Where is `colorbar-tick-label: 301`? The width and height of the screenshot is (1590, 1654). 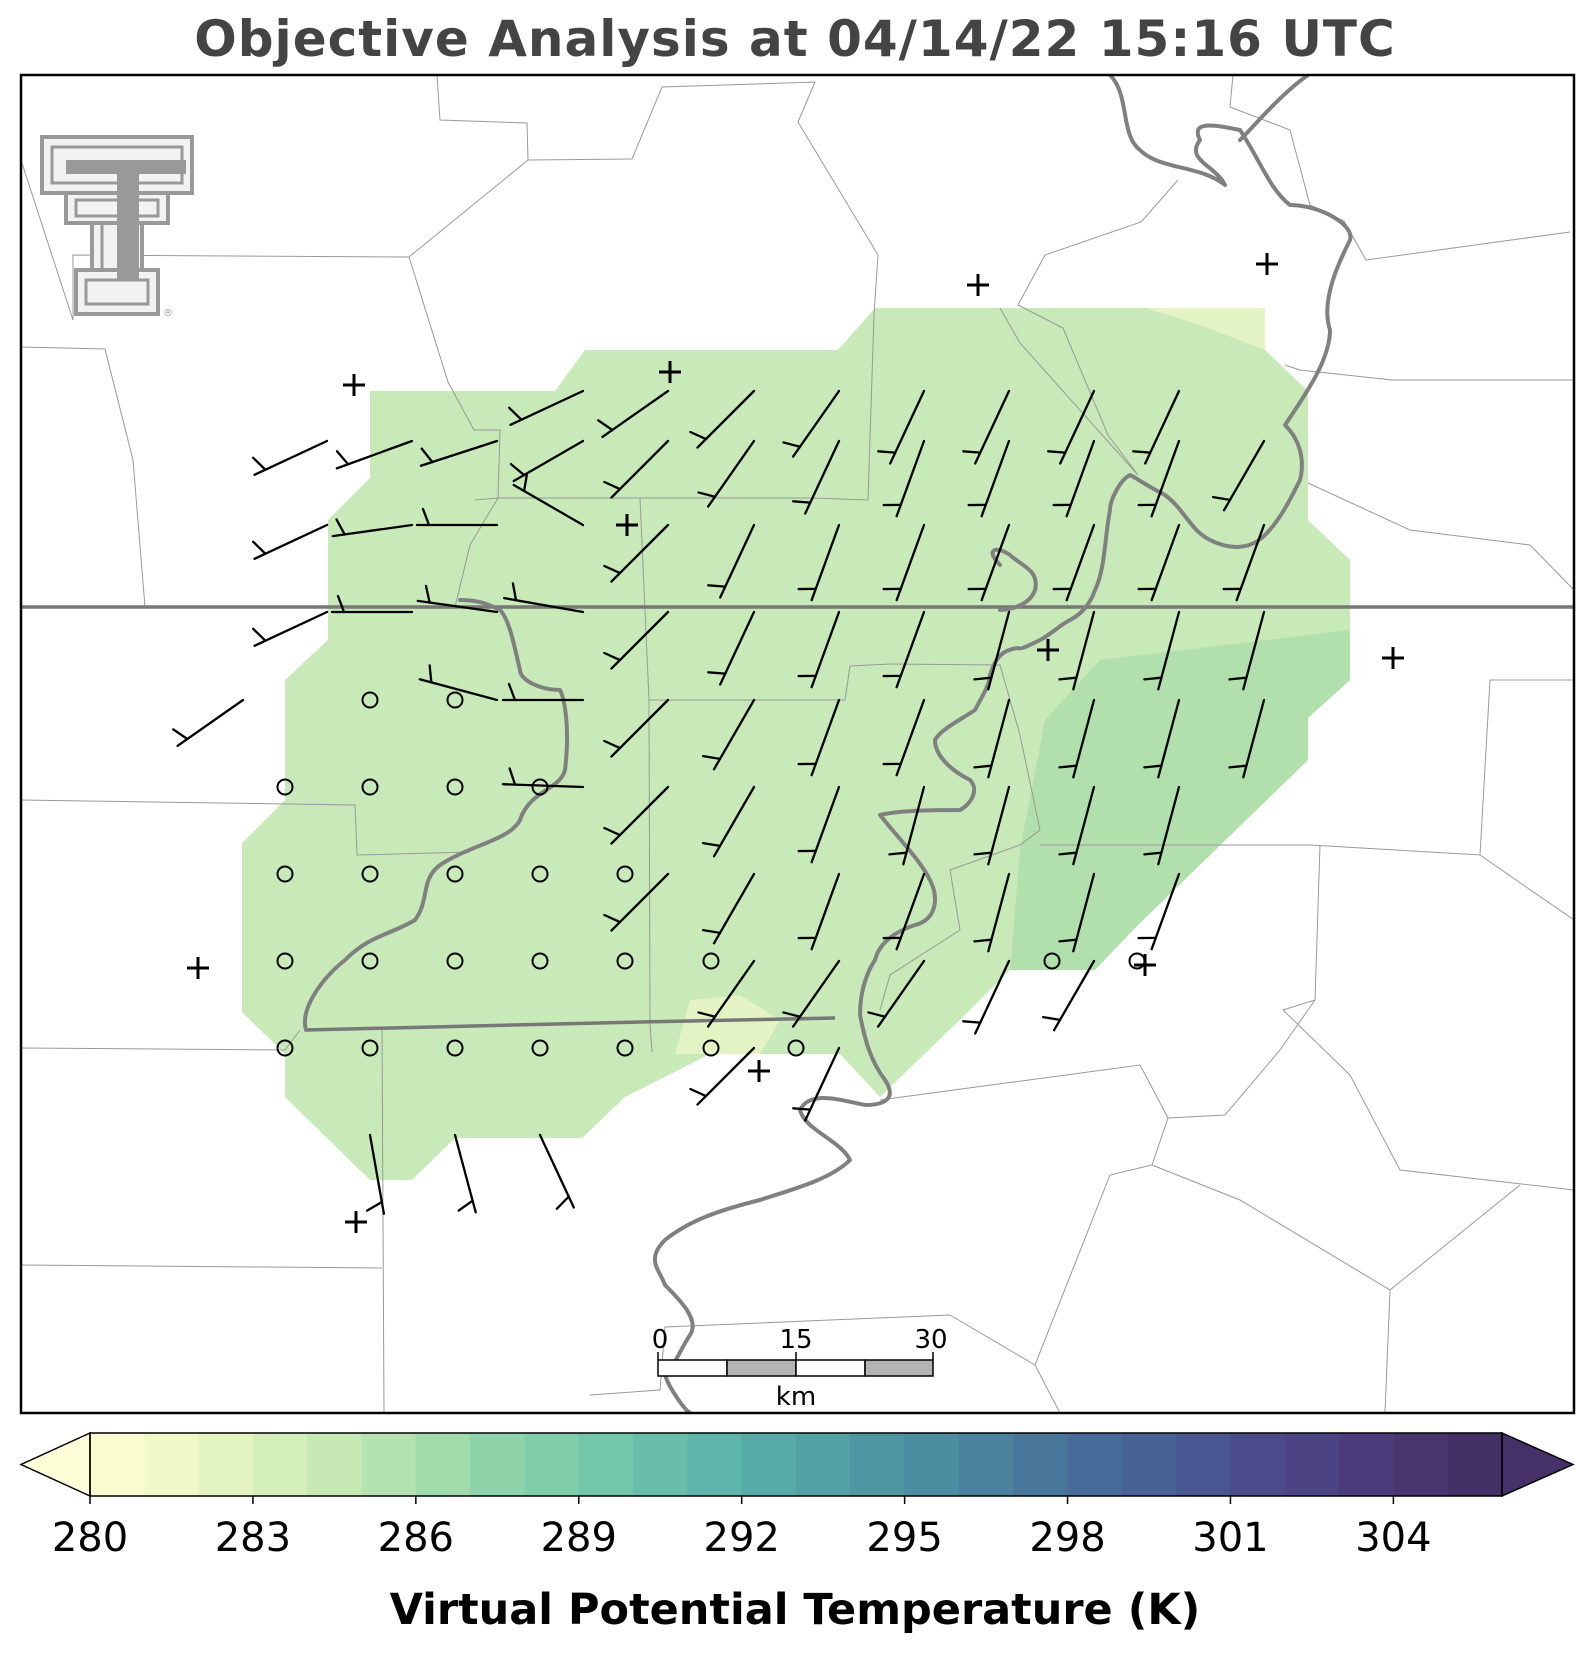
colorbar-tick-label: 301 is located at coordinates (1230, 1537).